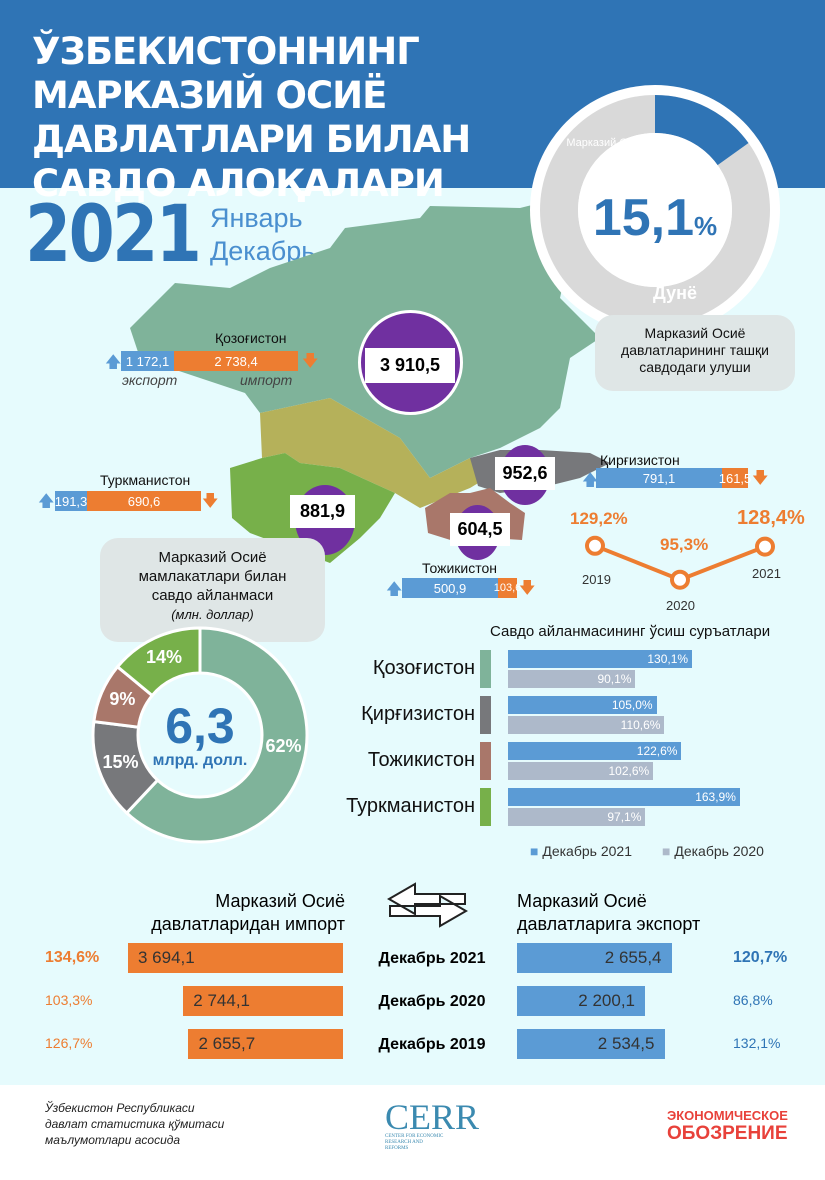 This screenshot has width=825, height=1180. What do you see at coordinates (423, 668) in the screenshot?
I see `growth-category: Қозоғистон` at bounding box center [423, 668].